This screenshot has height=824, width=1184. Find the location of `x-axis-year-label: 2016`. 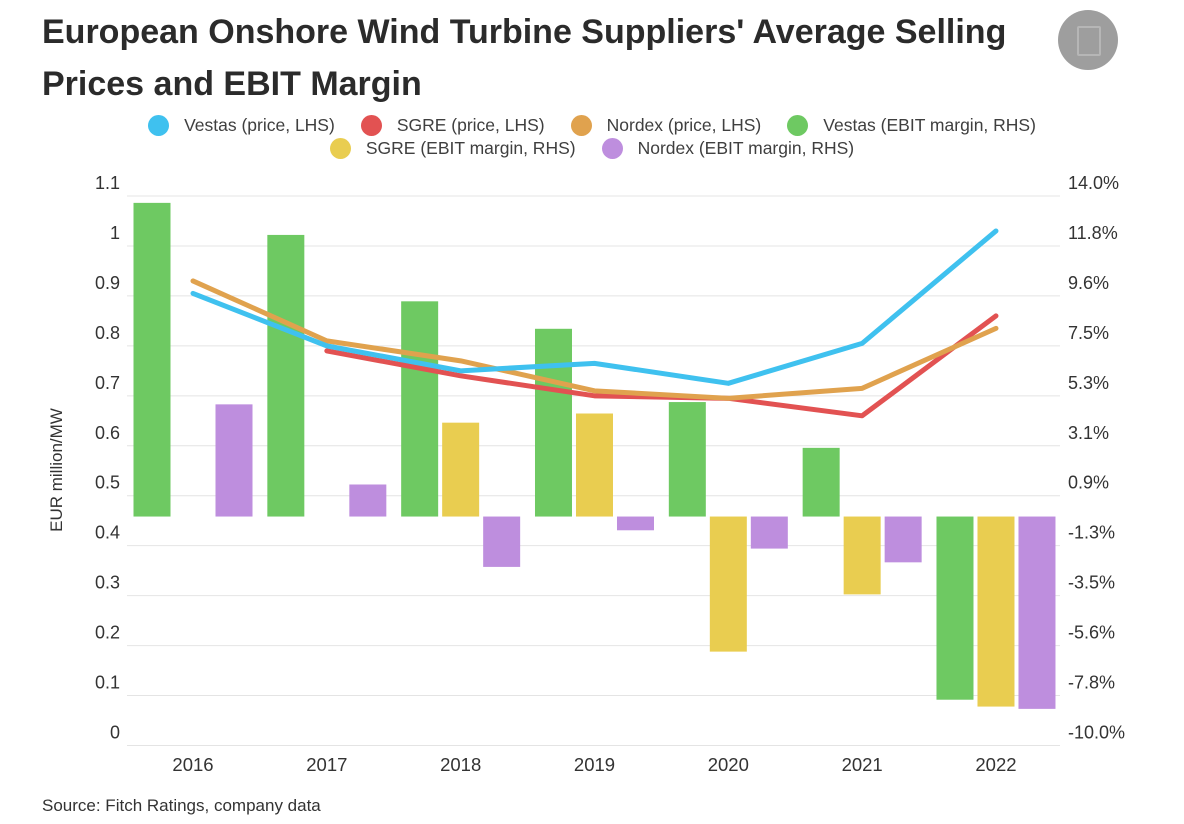

x-axis-year-label: 2016 is located at coordinates (192, 764).